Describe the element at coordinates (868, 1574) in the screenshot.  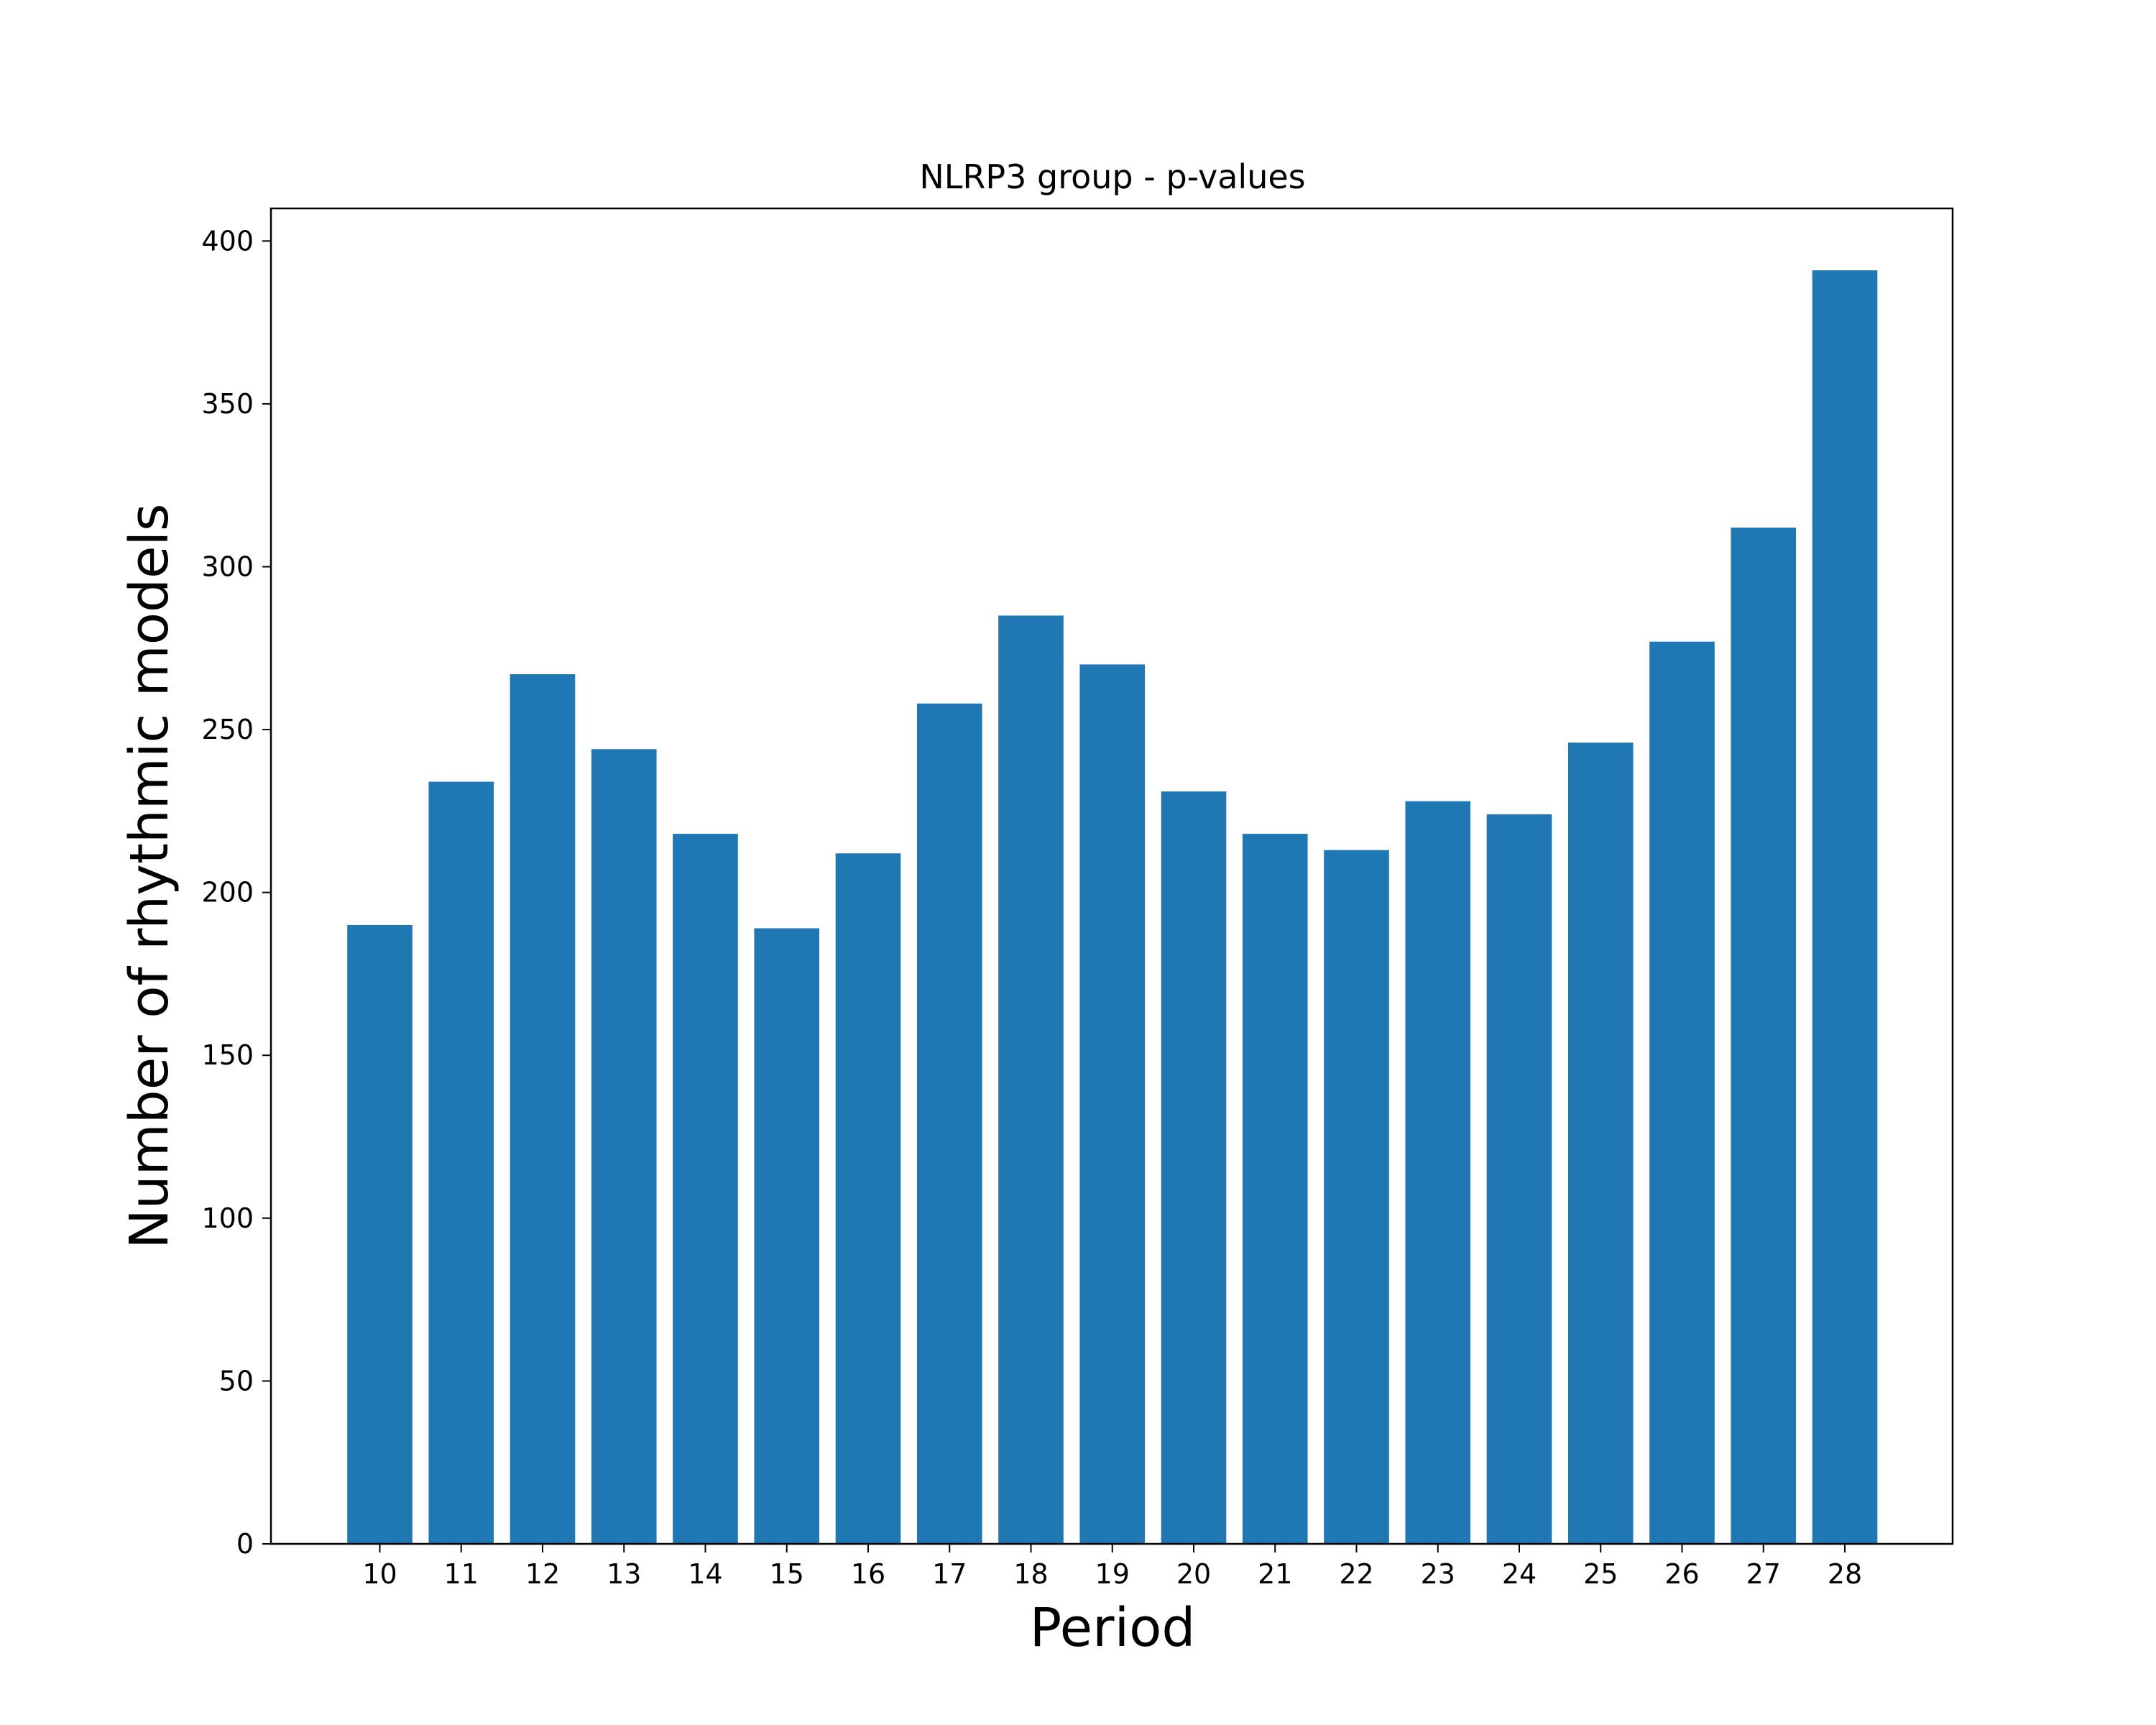
I see `x-tick-label: 16` at that location.